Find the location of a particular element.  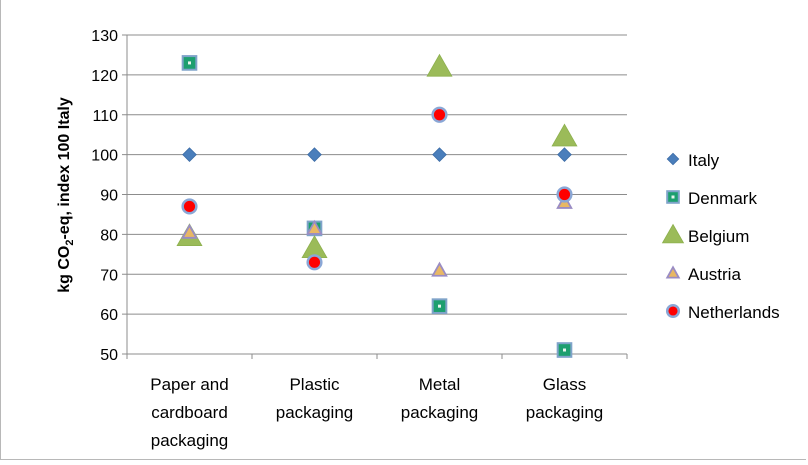

y-tick-labels: 50 60 70 80 90 100 110 120 130 is located at coordinates (104, 196).